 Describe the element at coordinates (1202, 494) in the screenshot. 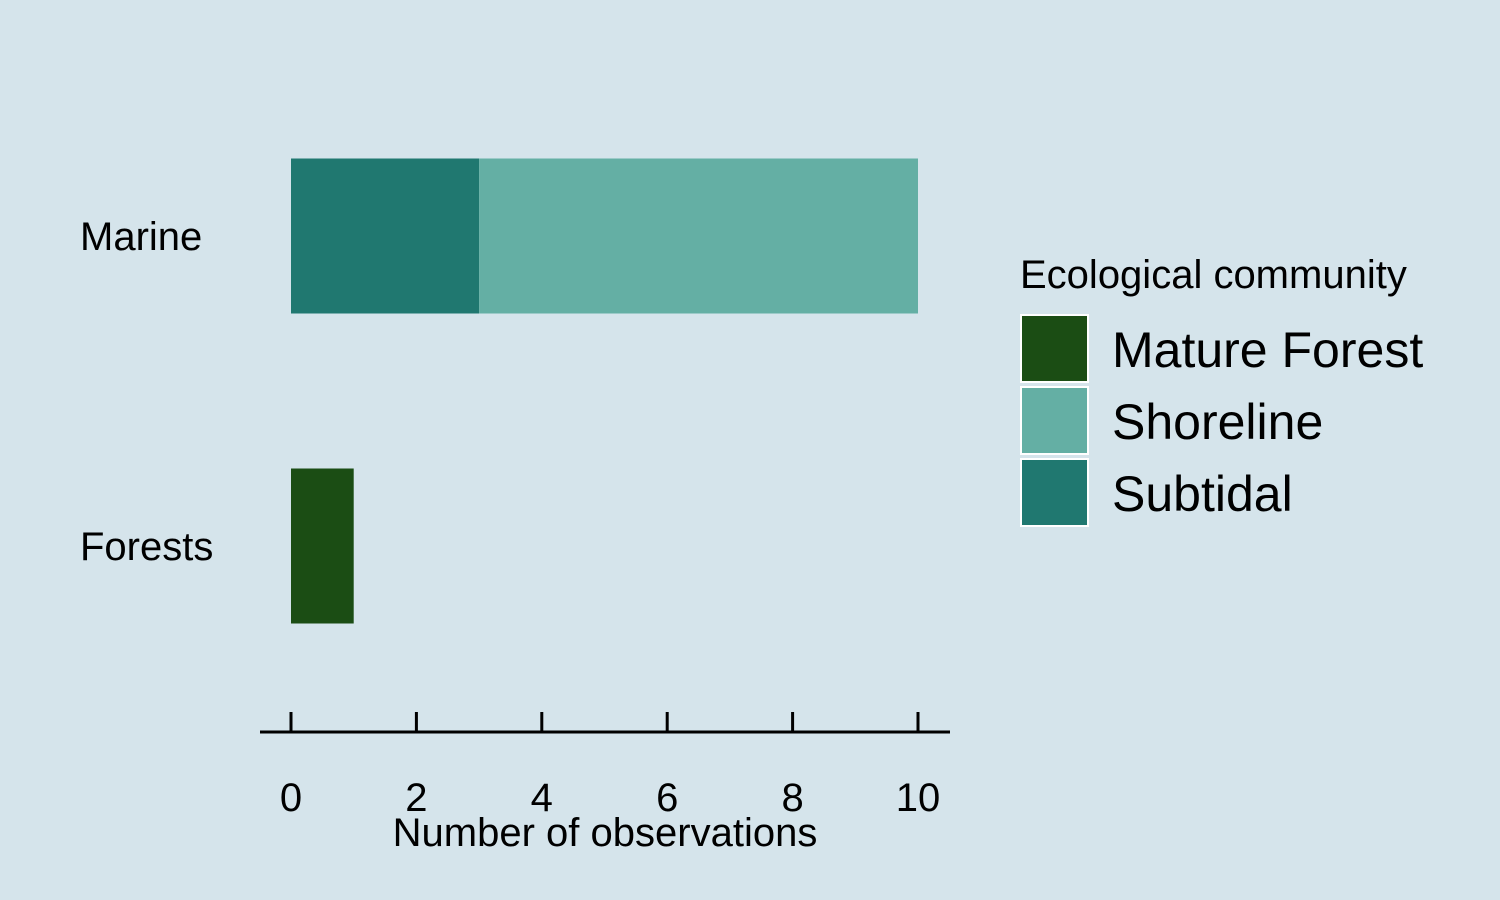

I see `legend-label-subtidal: Subtidal` at that location.